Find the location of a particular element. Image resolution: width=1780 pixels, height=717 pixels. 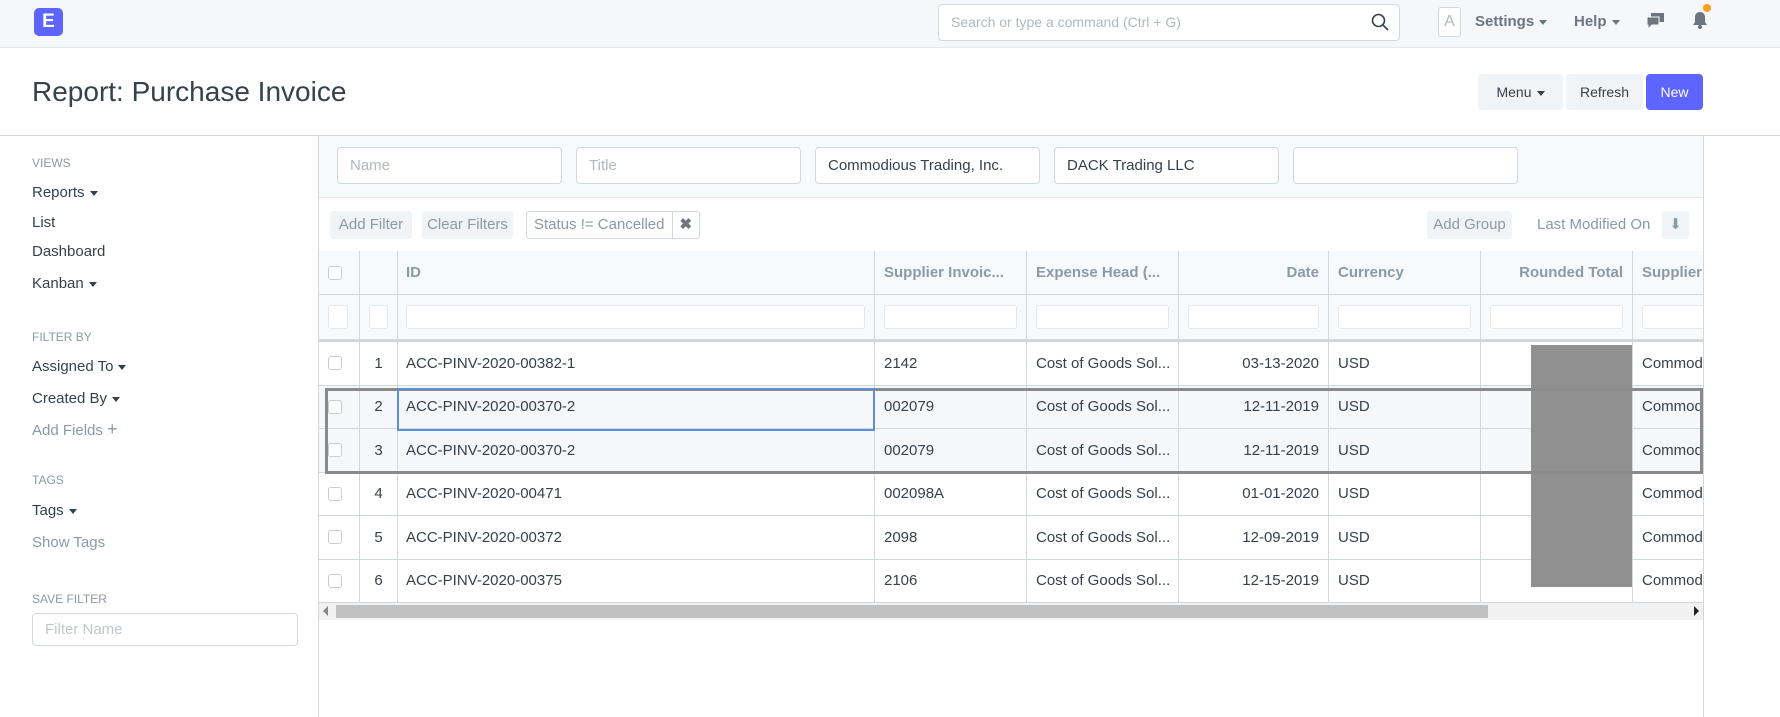

new-button: New is located at coordinates (1674, 92).